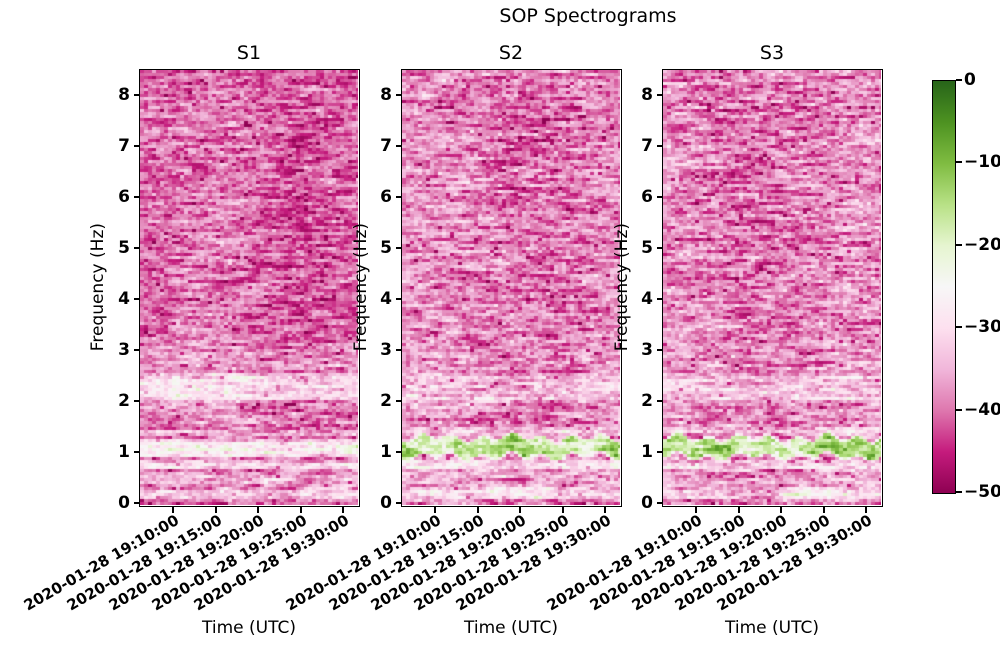  What do you see at coordinates (647, 452) in the screenshot?
I see `y-tick-label-s3: 1` at bounding box center [647, 452].